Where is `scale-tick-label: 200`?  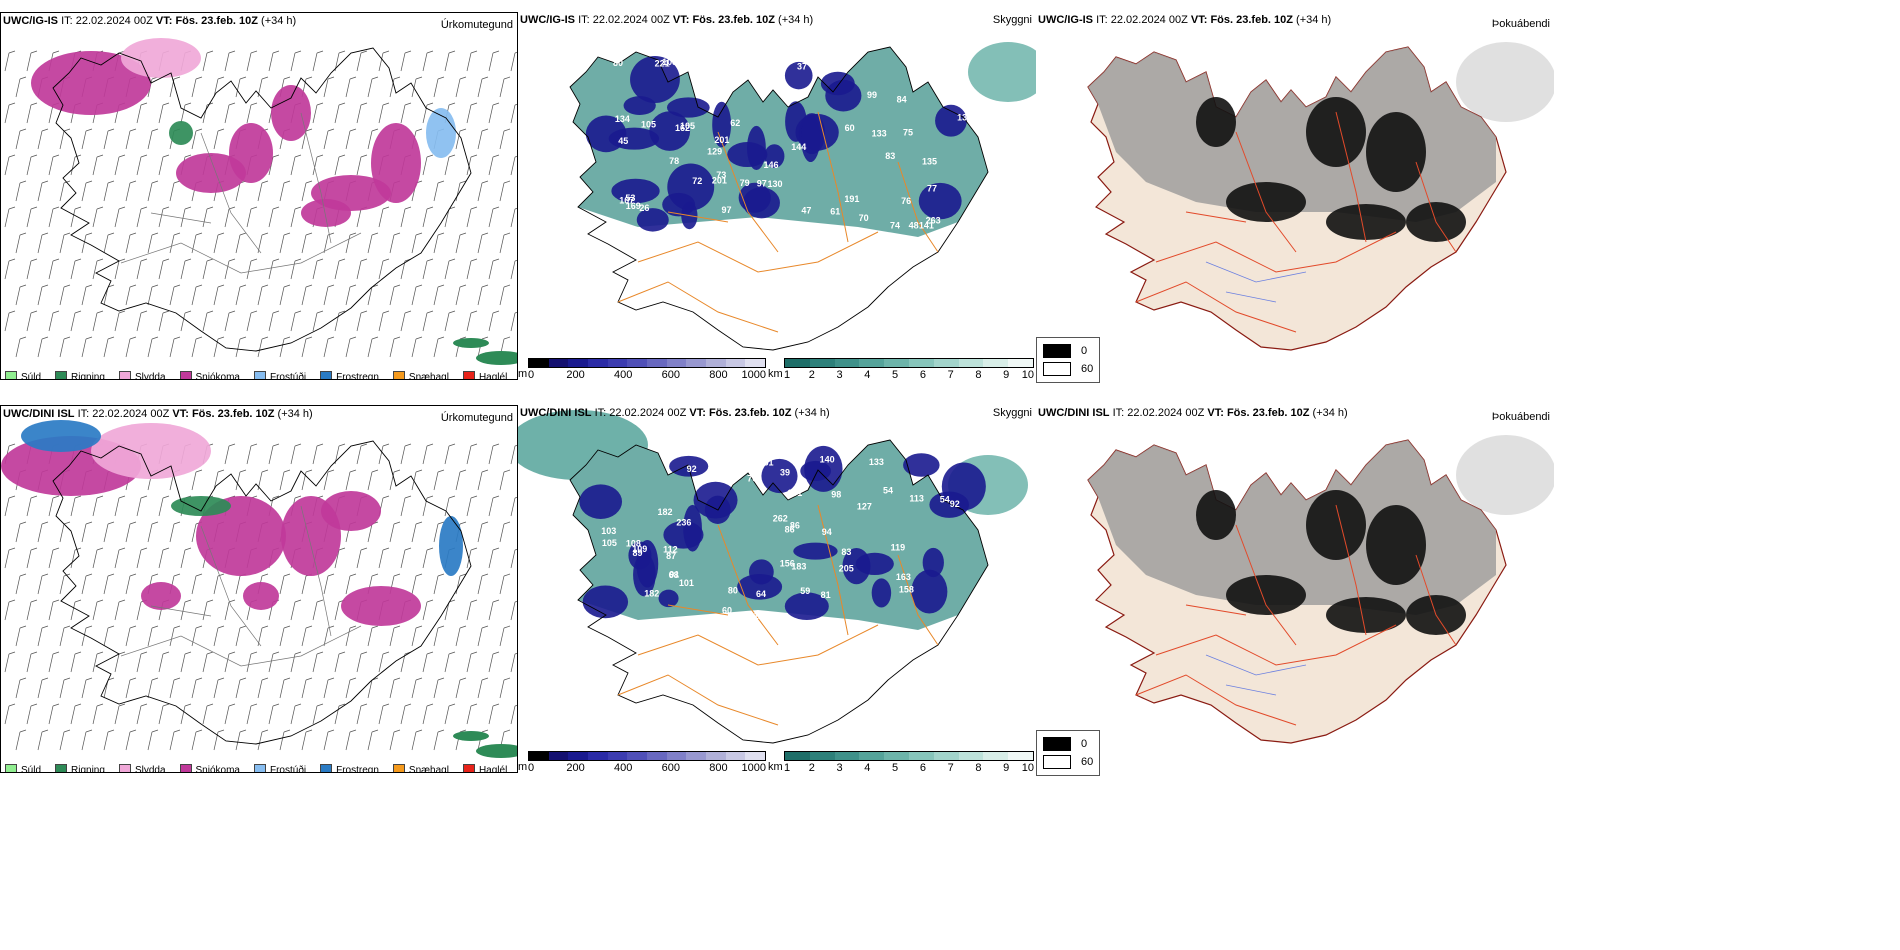
scale-tick-label: 200 is located at coordinates (575, 767).